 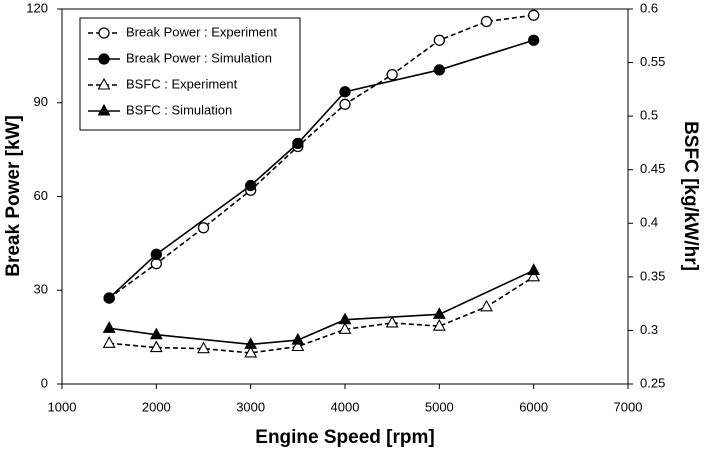 I want to click on y-tick-label: 120, so click(x=37, y=7).